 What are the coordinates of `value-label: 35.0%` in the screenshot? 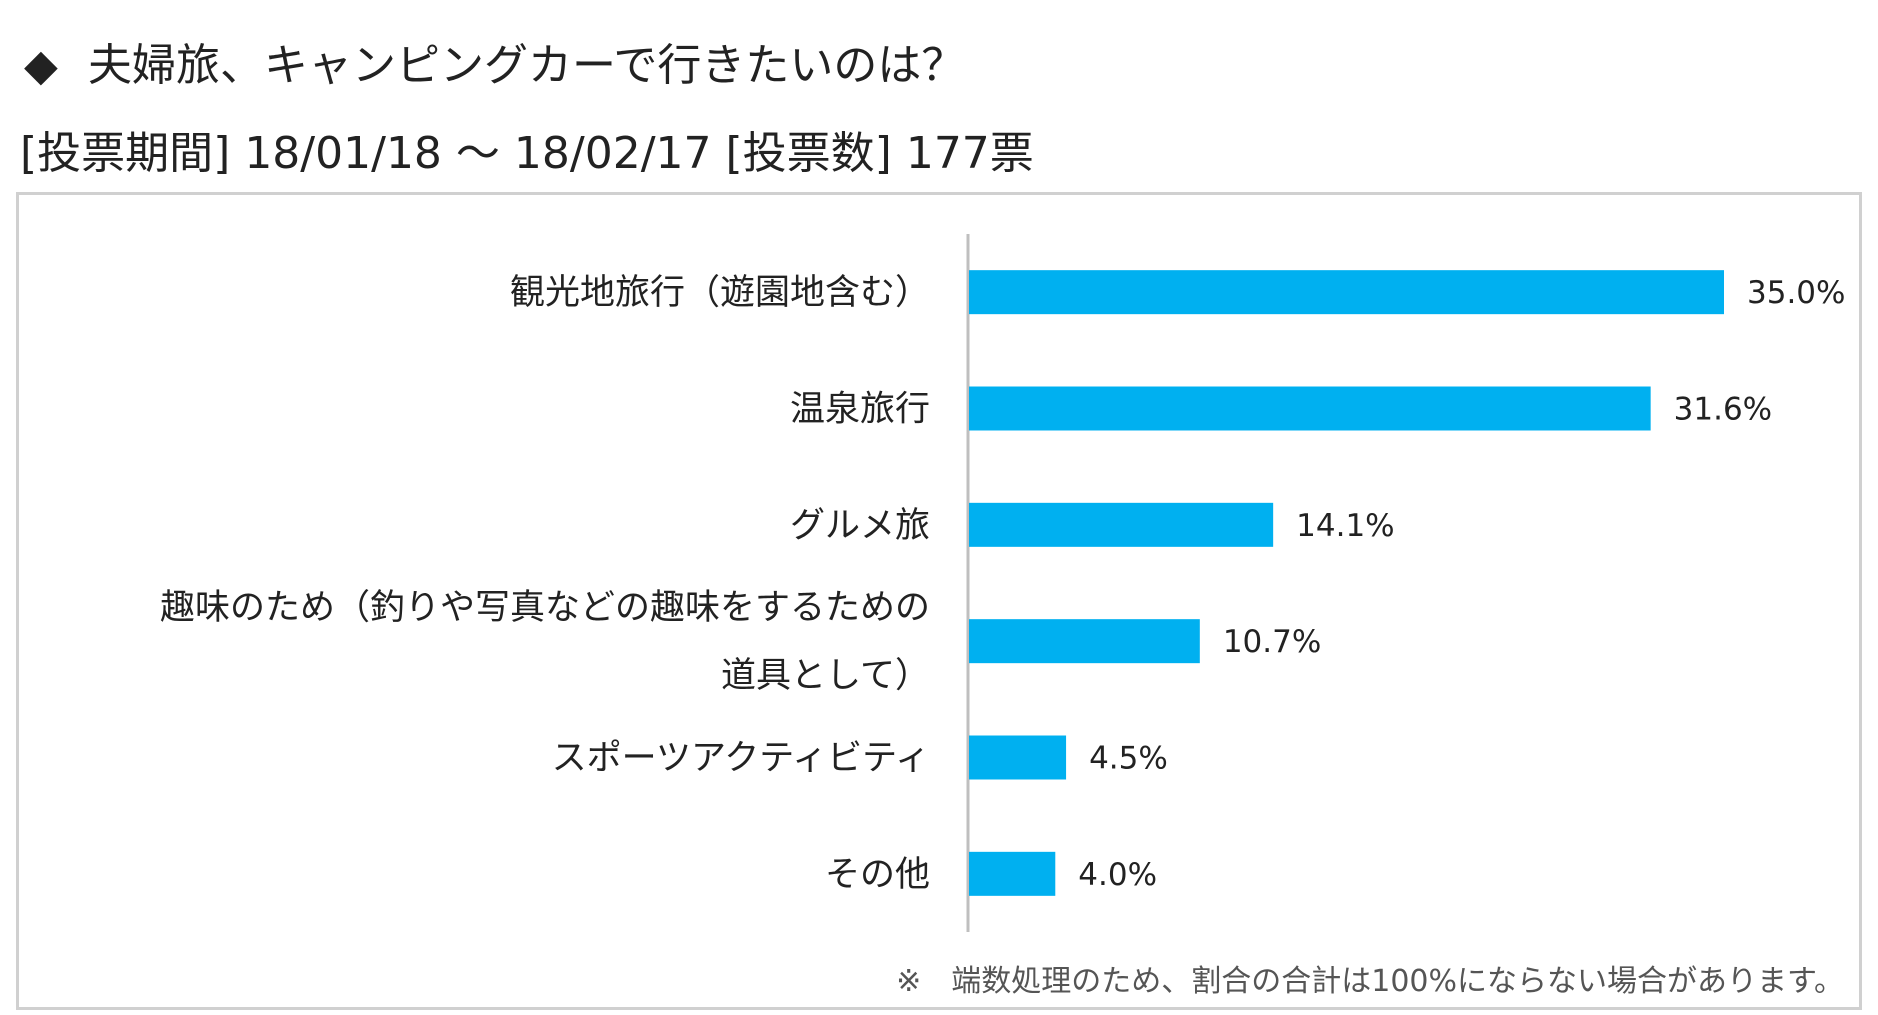 It's located at (1796, 293).